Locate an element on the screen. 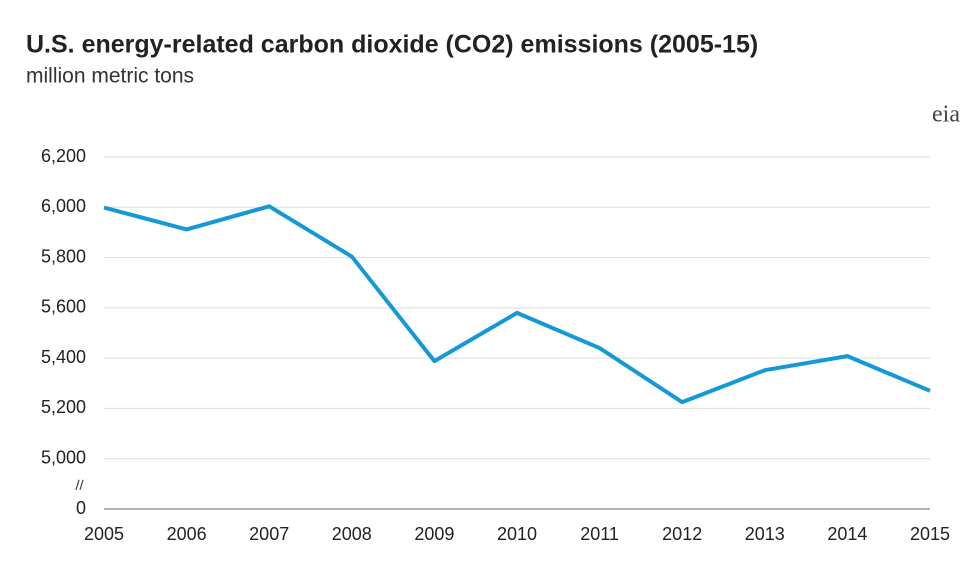 Image resolution: width=980 pixels, height=588 pixels. x-tick-label: 2011 is located at coordinates (599, 534).